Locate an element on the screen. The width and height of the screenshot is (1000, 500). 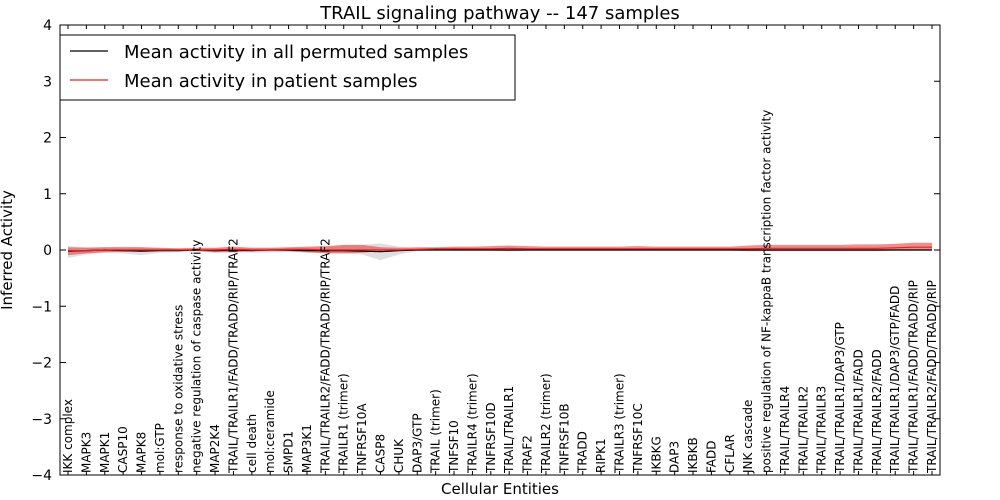
x-tick-label: TNFRSF10B is located at coordinates (564, 438).